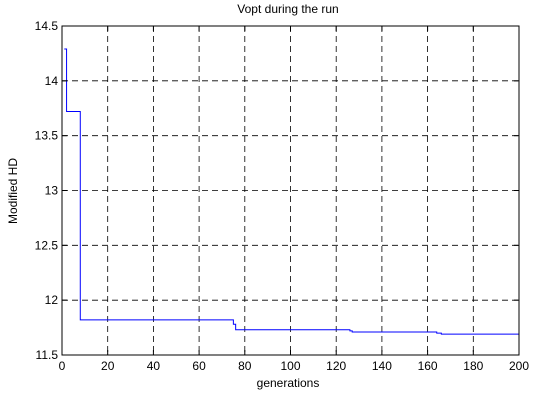  I want to click on x-tick-label: 200, so click(519, 366).